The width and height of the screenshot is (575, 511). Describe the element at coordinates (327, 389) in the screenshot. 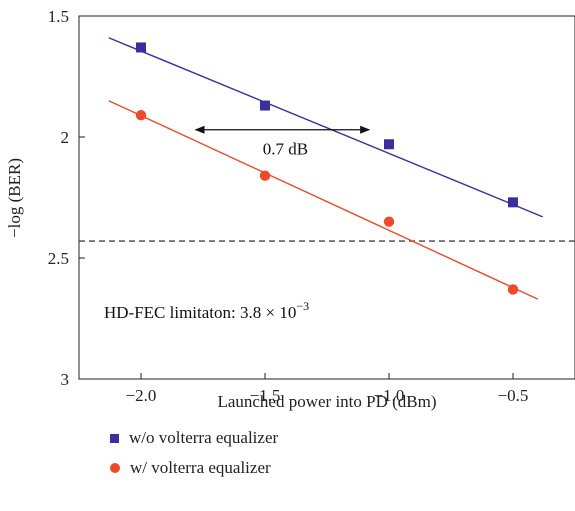

I see `x-axis: −2.0 −1.5 −1.0 −0.5` at that location.